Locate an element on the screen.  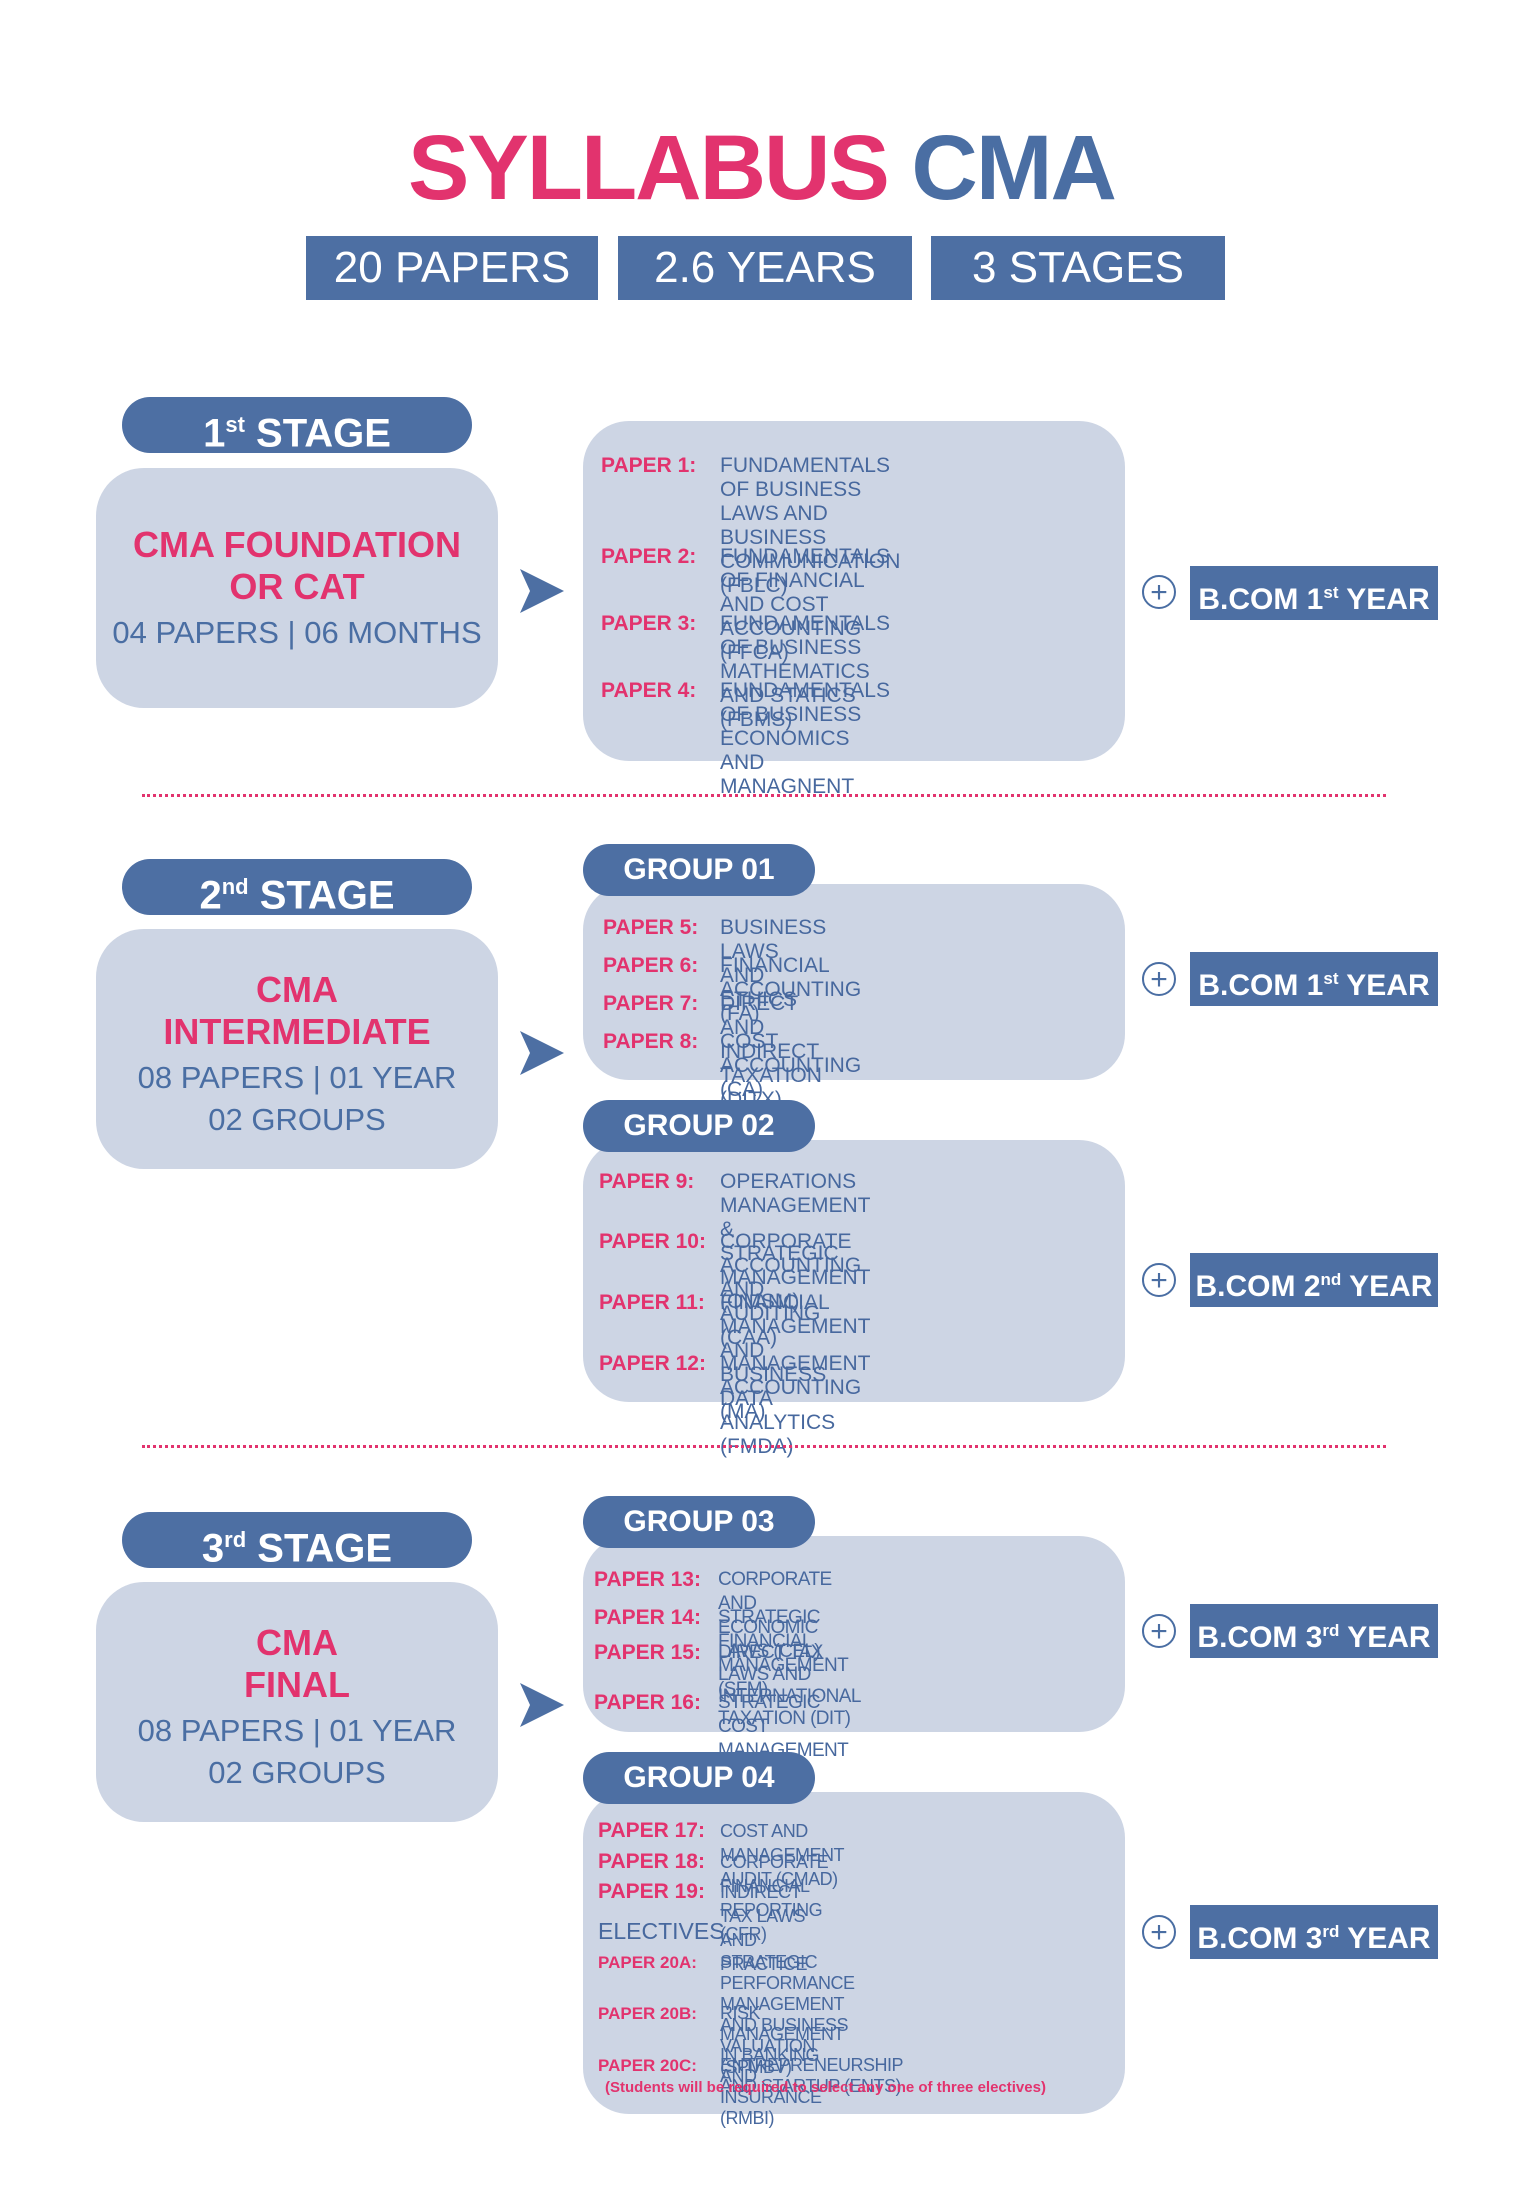
stage-3-heading-2: FINAL is located at coordinates (297, 1684).